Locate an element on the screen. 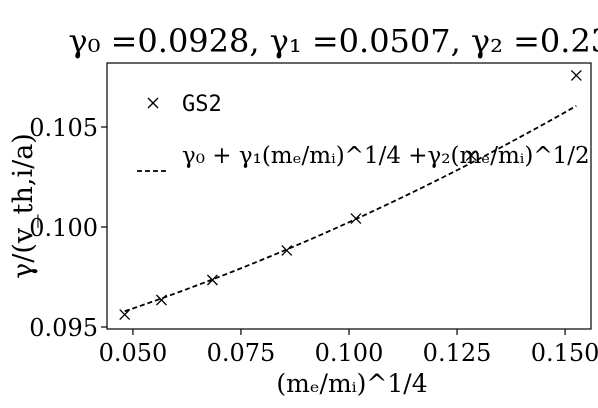  legend-label-fit: γ₀ + γ₁(mₑ/mᵢ)^1/4 +γ₂(mₑ/mᵢ)^1/2 is located at coordinates (386, 156).